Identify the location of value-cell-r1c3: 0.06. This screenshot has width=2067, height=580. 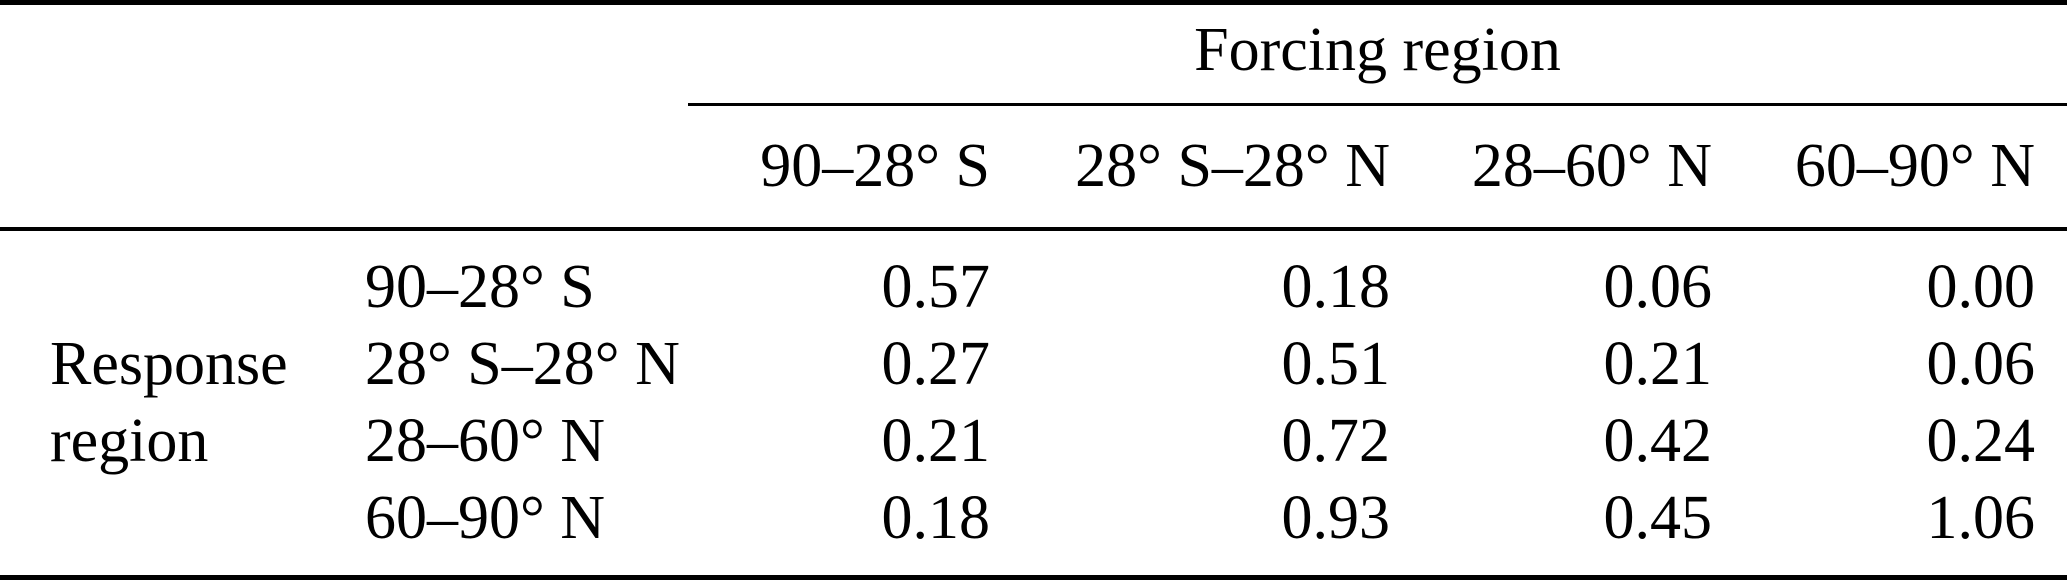
(1658, 287).